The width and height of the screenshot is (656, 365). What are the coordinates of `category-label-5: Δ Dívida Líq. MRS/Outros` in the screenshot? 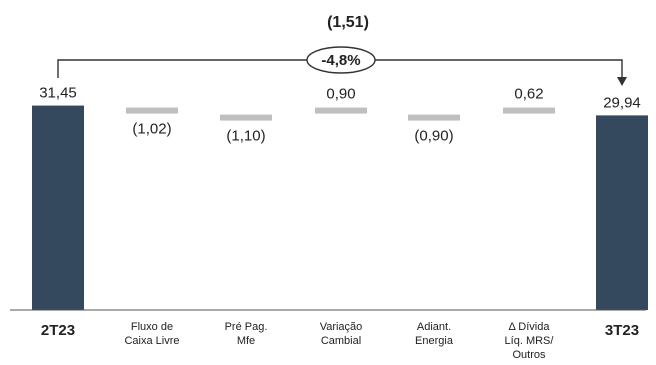 It's located at (530, 341).